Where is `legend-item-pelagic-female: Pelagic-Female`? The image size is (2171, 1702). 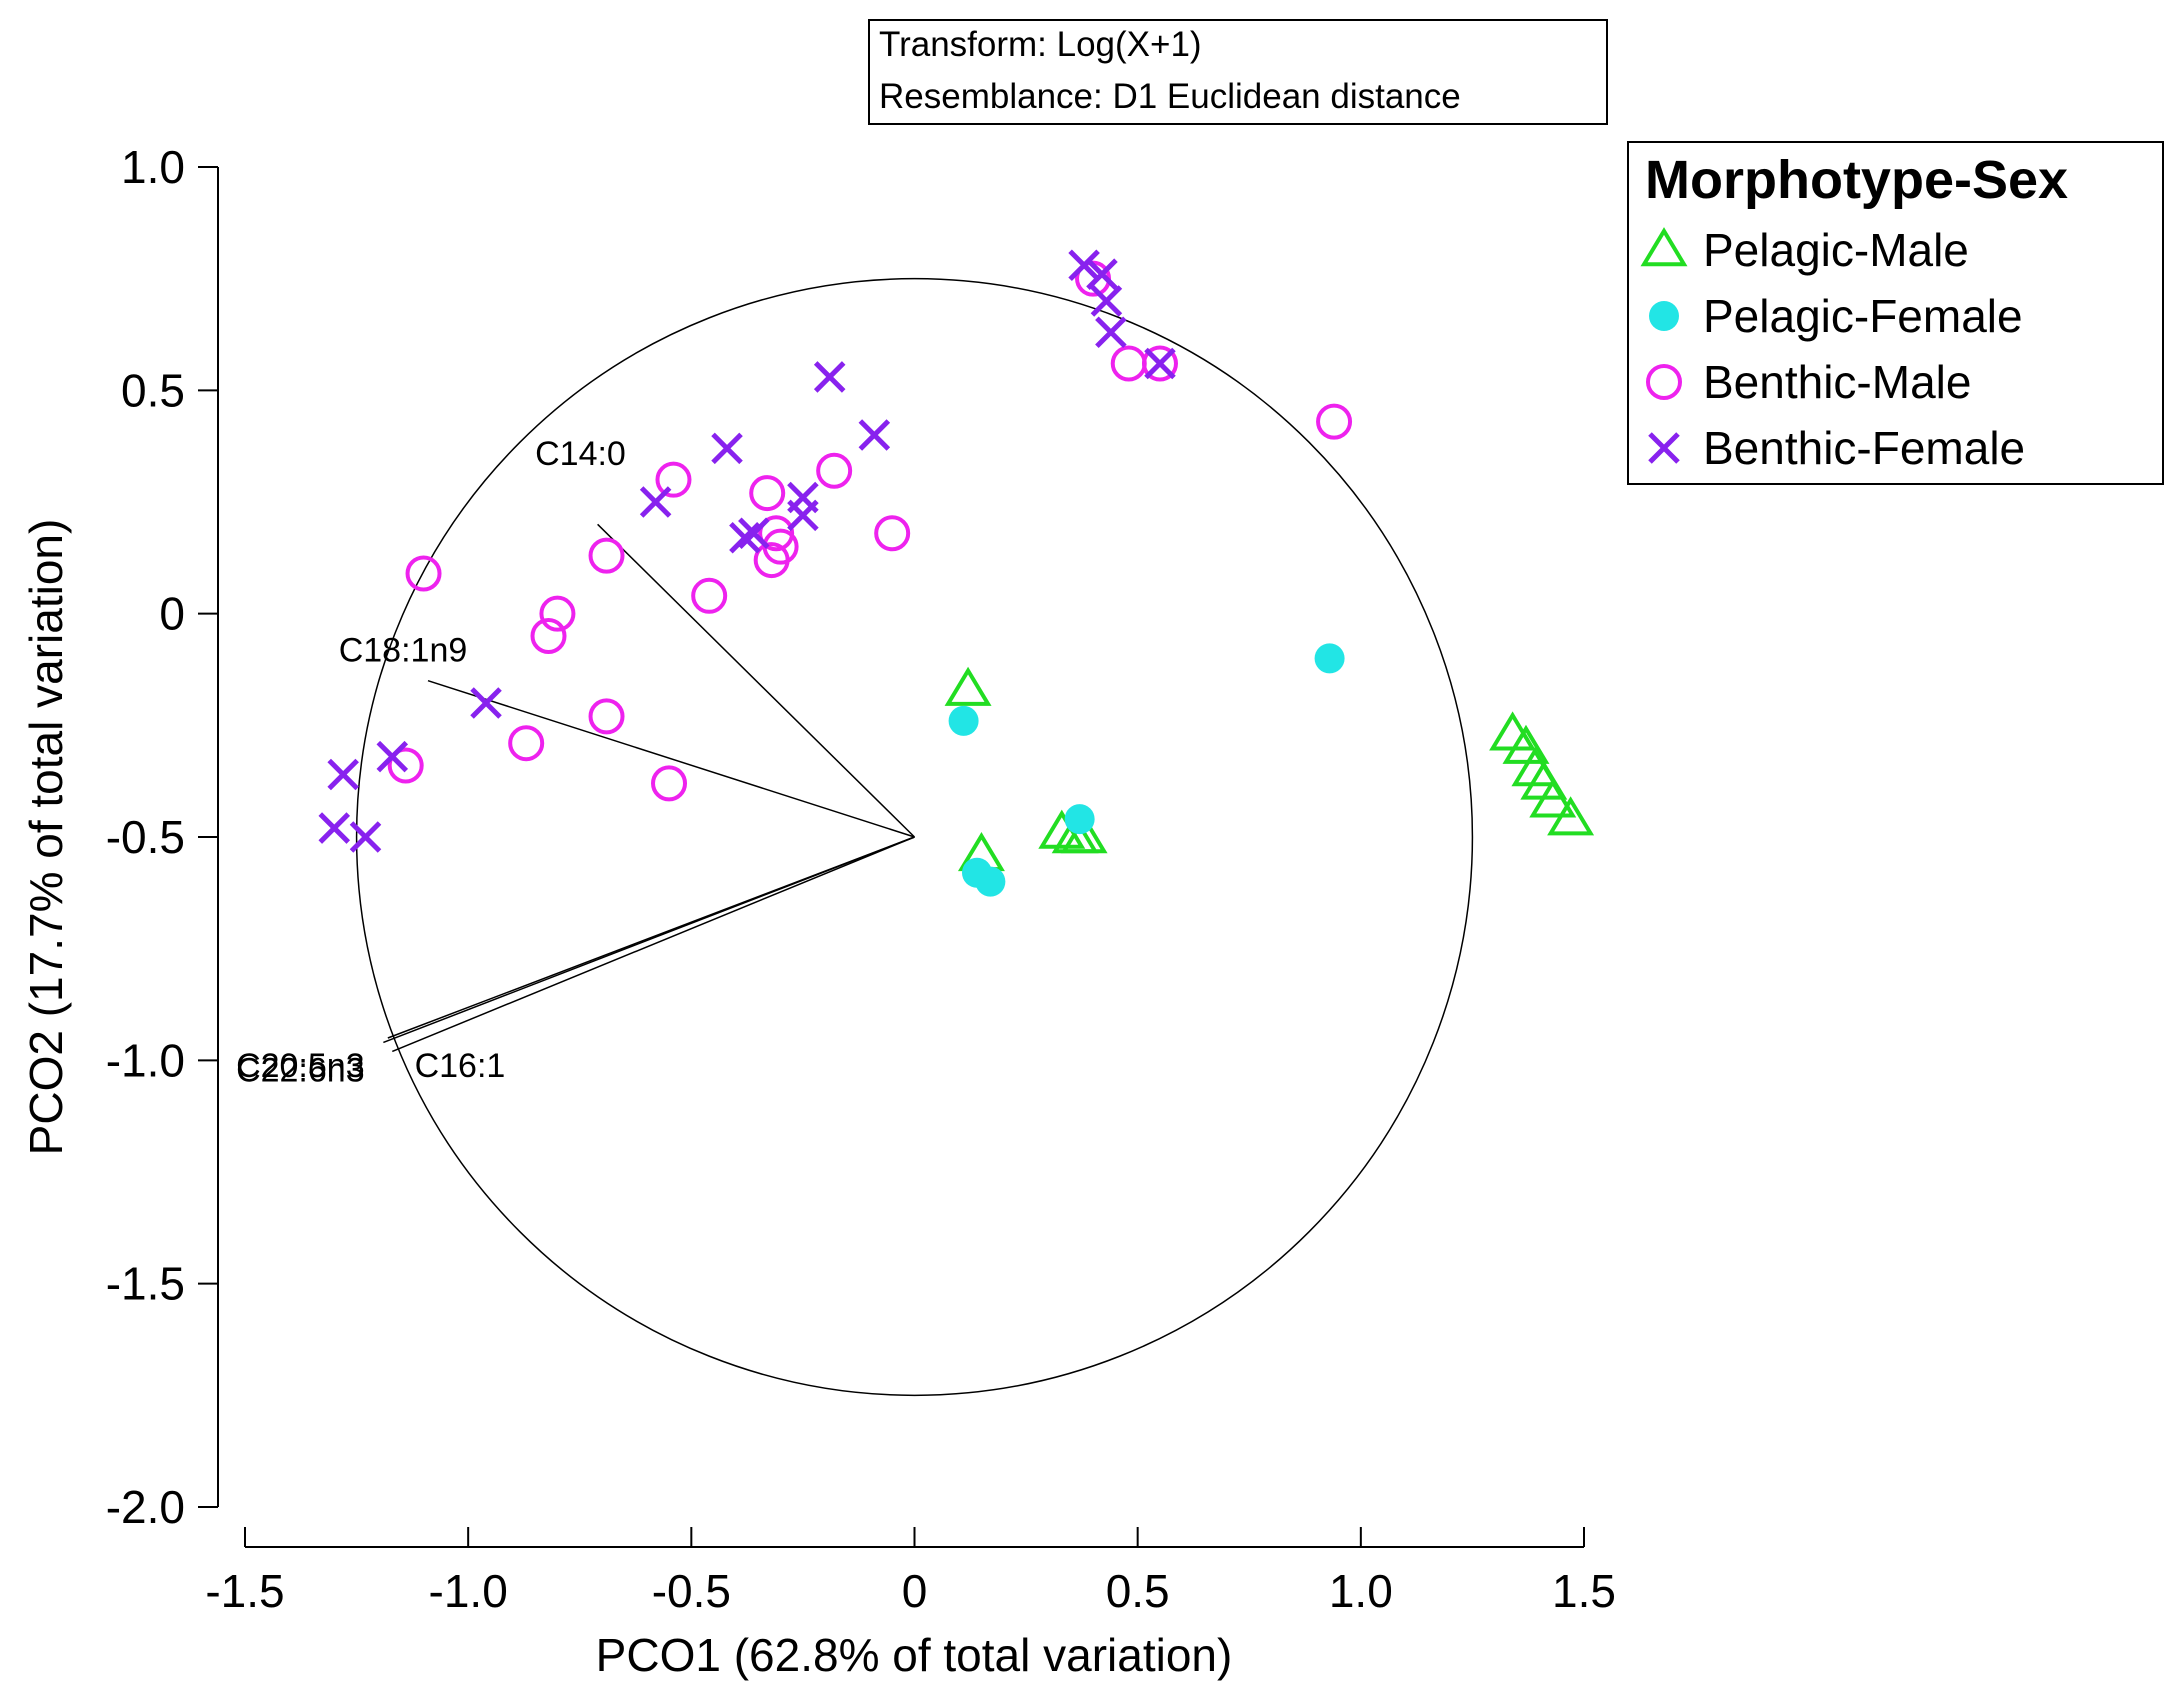
legend-item-pelagic-female: Pelagic-Female is located at coordinates (1836, 316).